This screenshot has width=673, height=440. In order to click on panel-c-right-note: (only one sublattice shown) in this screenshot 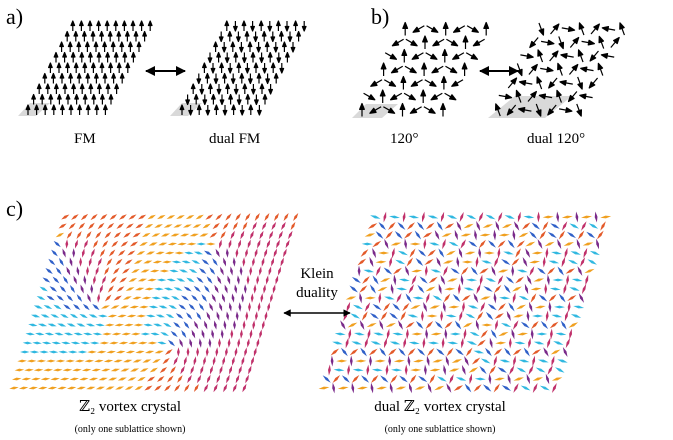, I will do `click(440, 429)`.